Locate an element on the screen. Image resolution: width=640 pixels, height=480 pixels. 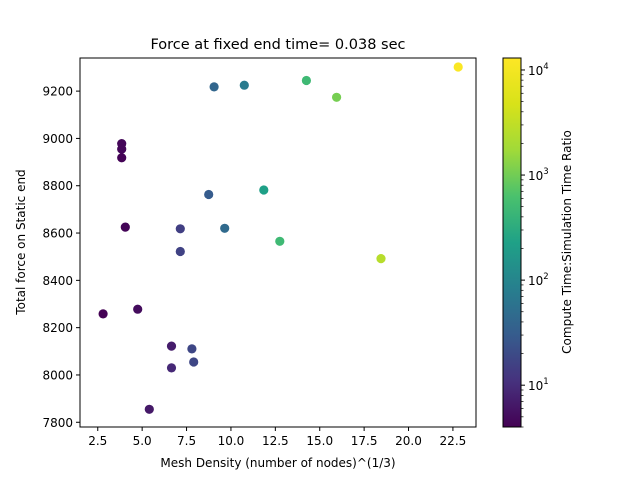
chart-title: Force at fixed end time= 0.038 sec is located at coordinates (277, 45).